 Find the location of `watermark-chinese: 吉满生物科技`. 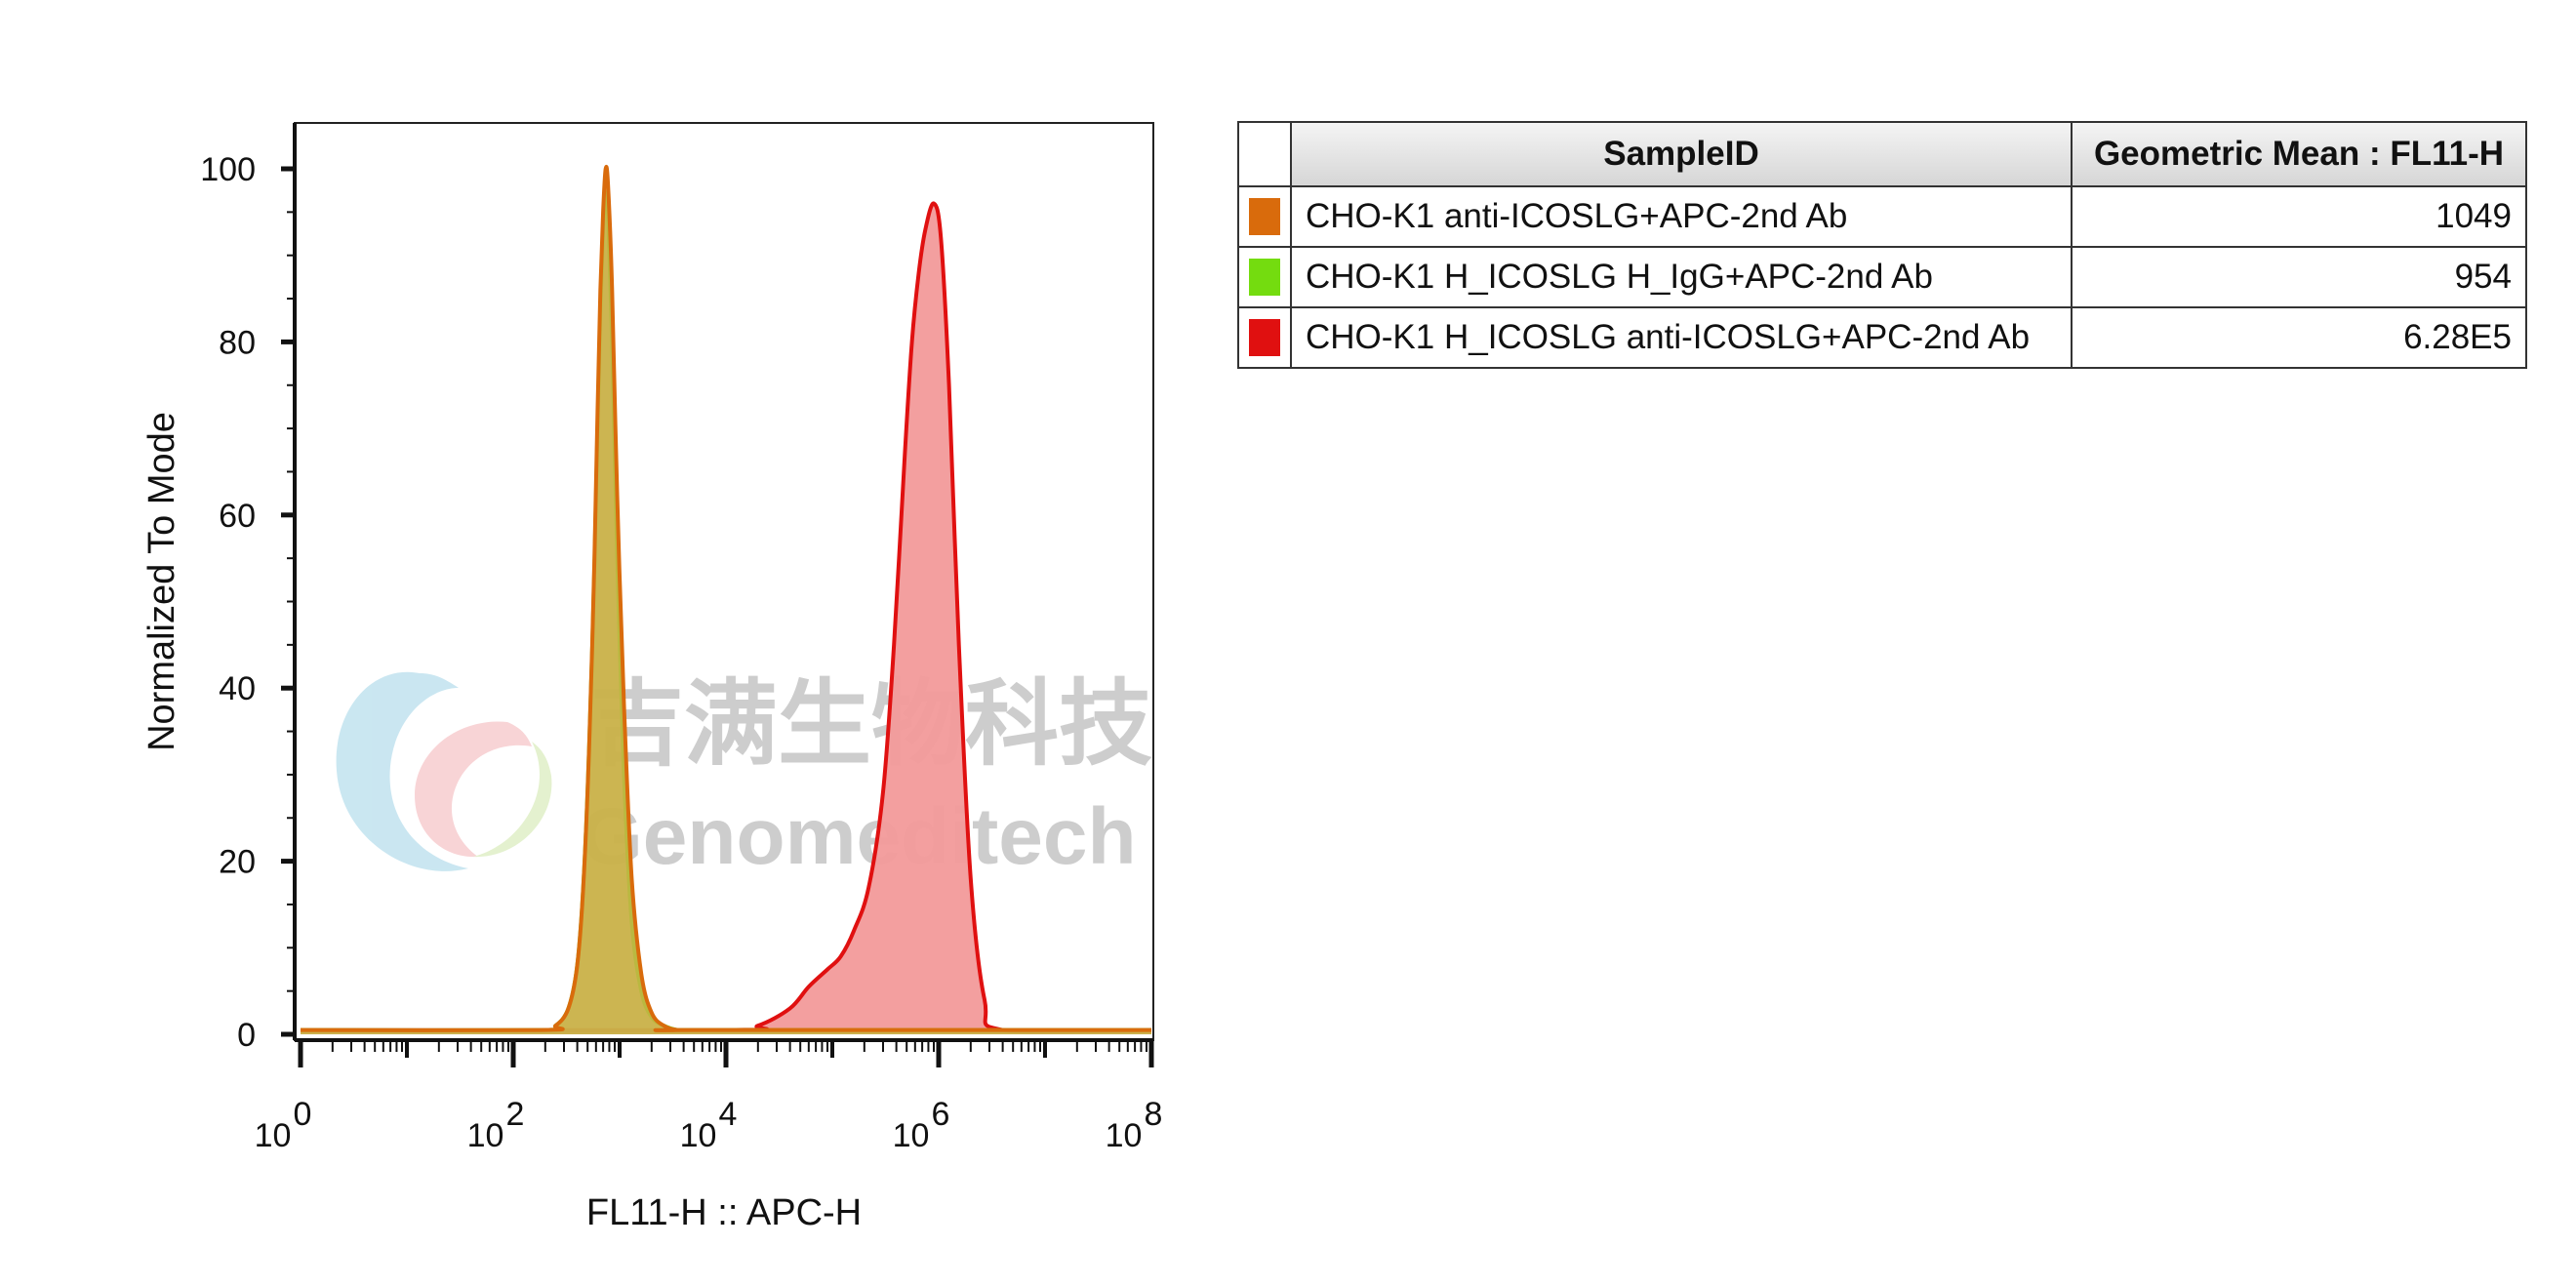

watermark-chinese: 吉满生物科技 is located at coordinates (871, 724).